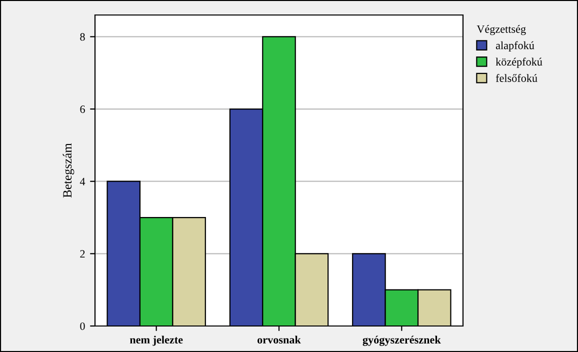  I want to click on y-tick-label: 2, so click(82, 254).